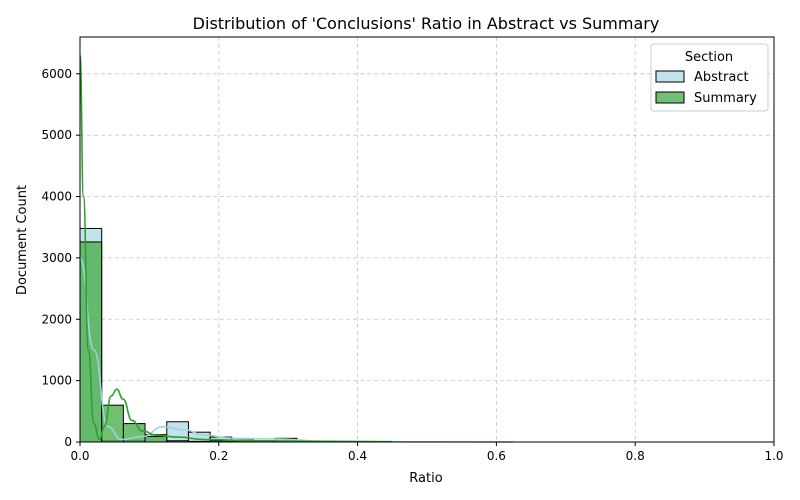 The image size is (800, 500). What do you see at coordinates (635, 456) in the screenshot?
I see `x-tick-label: 0.8` at bounding box center [635, 456].